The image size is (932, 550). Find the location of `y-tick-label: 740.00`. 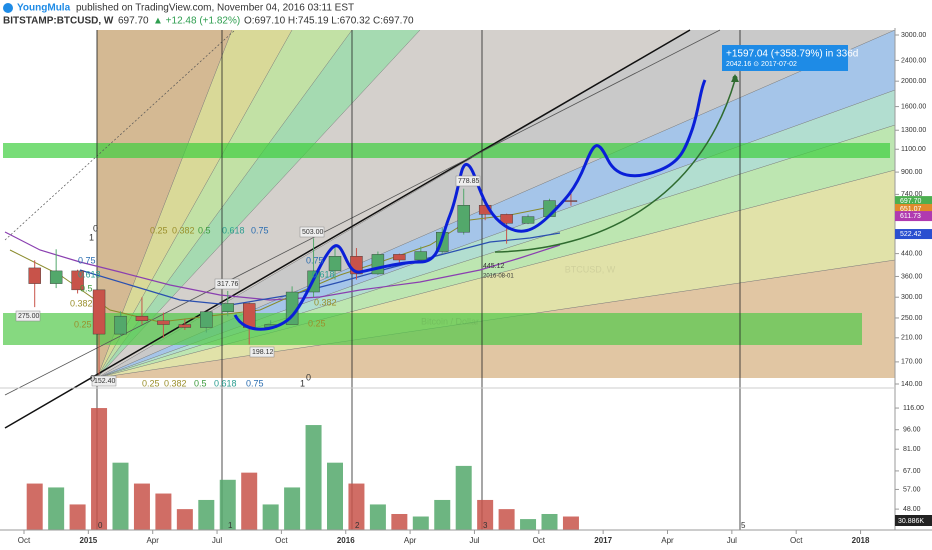

y-tick-label: 740.00 is located at coordinates (912, 194).